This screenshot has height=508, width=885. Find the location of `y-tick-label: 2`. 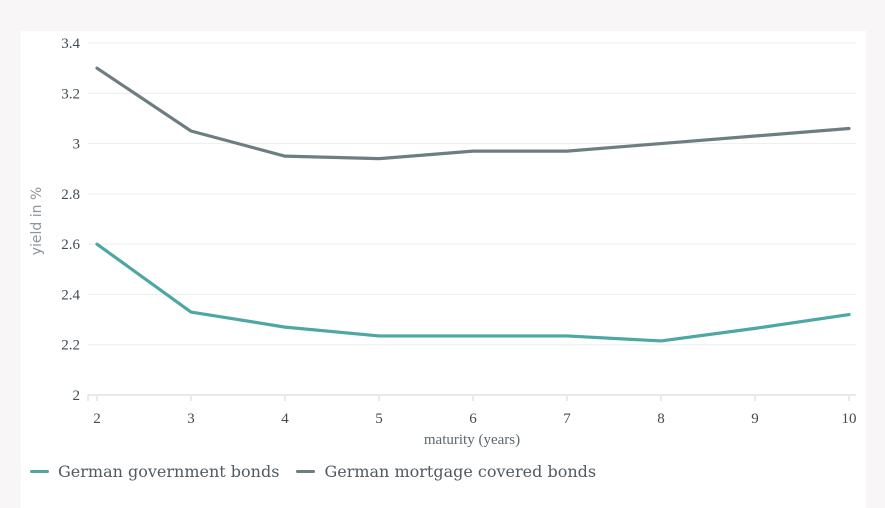

y-tick-label: 2 is located at coordinates (77, 396).